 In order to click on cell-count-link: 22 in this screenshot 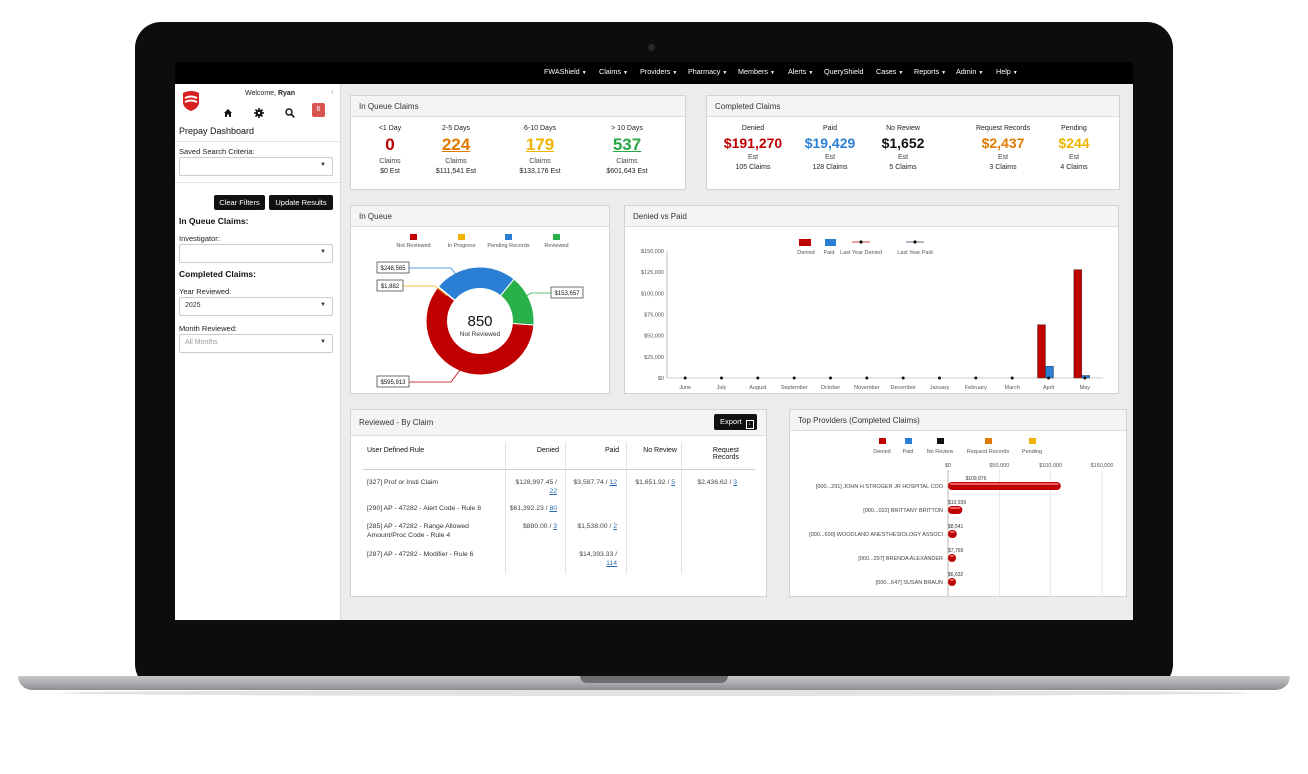, I will do `click(553, 491)`.